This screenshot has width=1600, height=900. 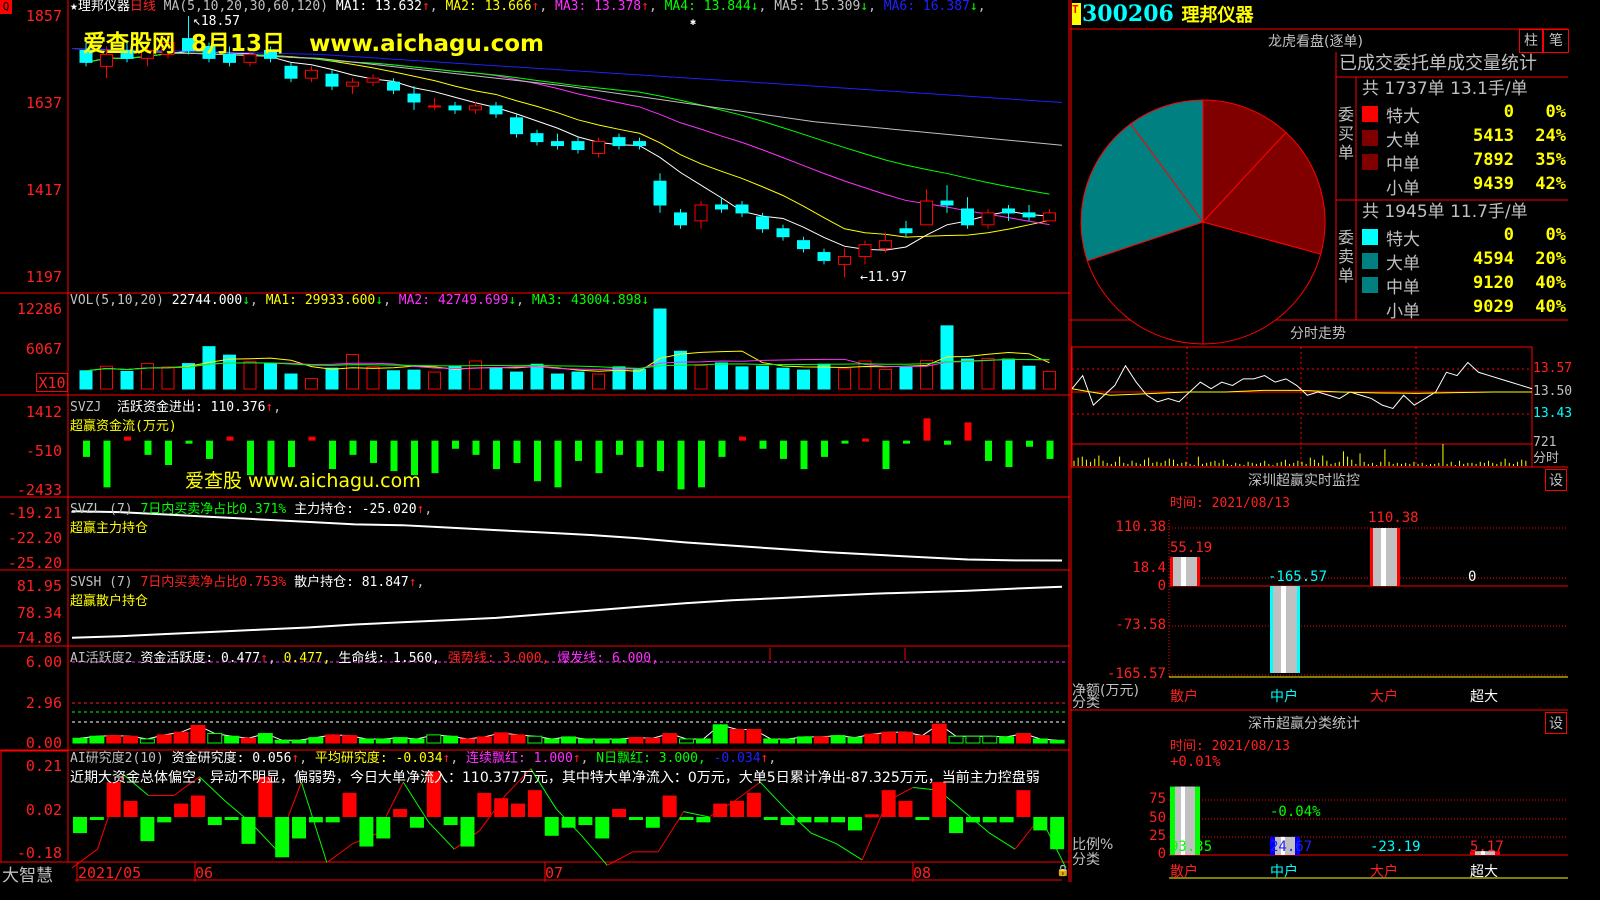 What do you see at coordinates (1508, 235) in the screenshot?
I see `order-volume: 0` at bounding box center [1508, 235].